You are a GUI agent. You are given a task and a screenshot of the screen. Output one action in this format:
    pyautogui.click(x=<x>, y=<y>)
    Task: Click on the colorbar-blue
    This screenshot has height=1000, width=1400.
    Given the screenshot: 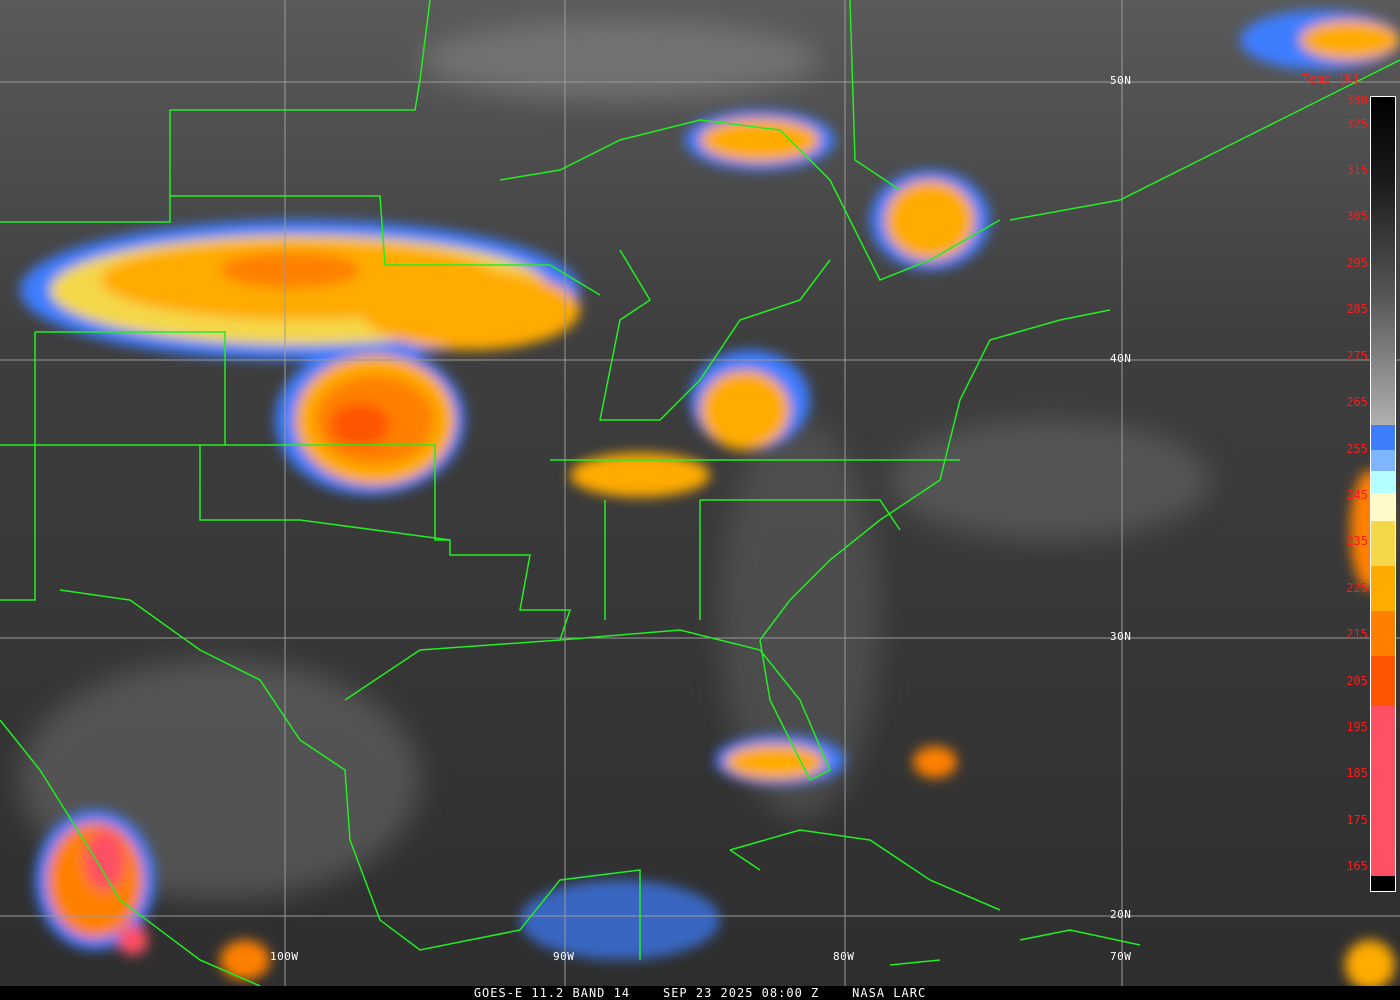 What is the action you would take?
    pyautogui.click(x=1383, y=437)
    